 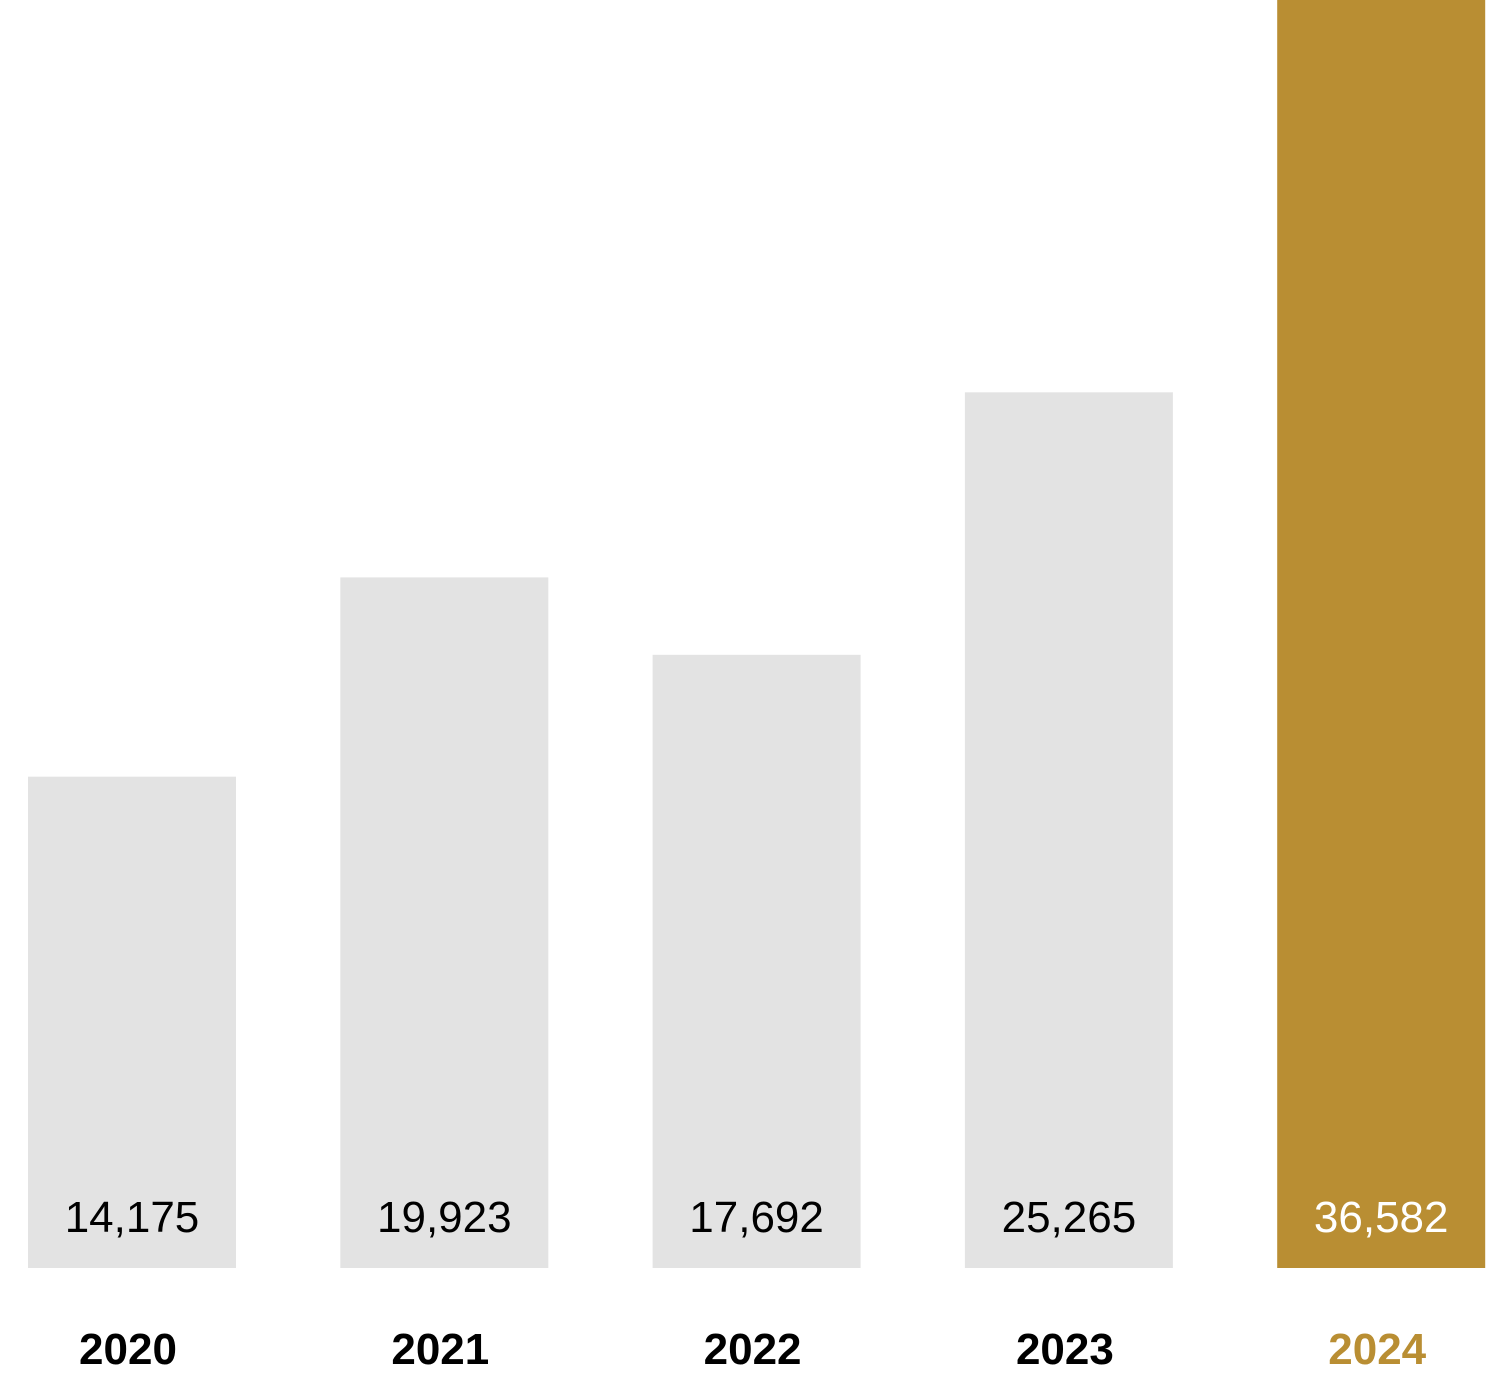 I want to click on value-label-2022: 17,692, so click(x=756, y=1217).